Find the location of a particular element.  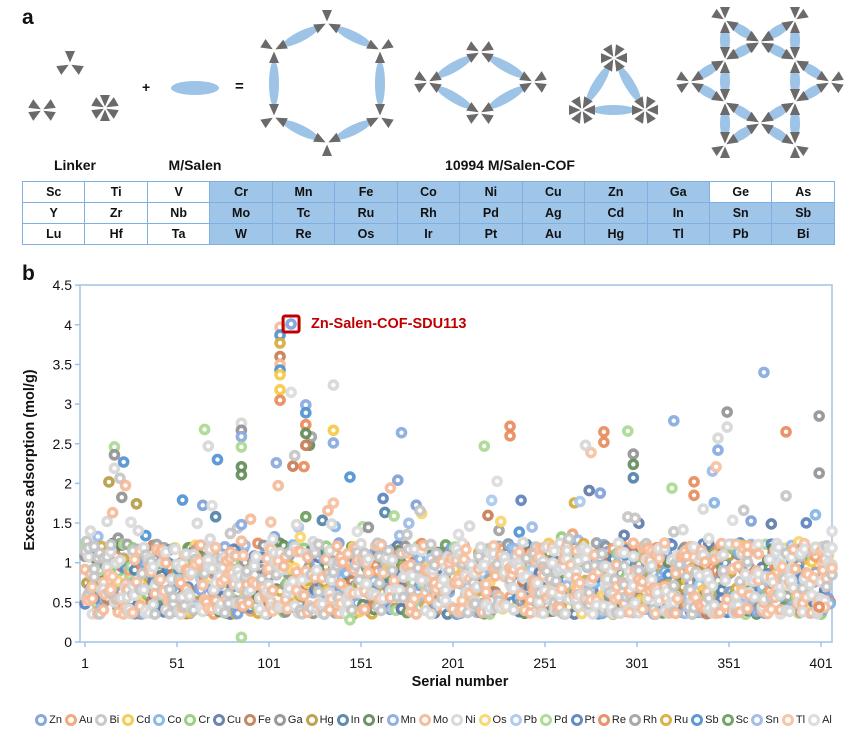

x-tick-label: 1 is located at coordinates (85, 663).